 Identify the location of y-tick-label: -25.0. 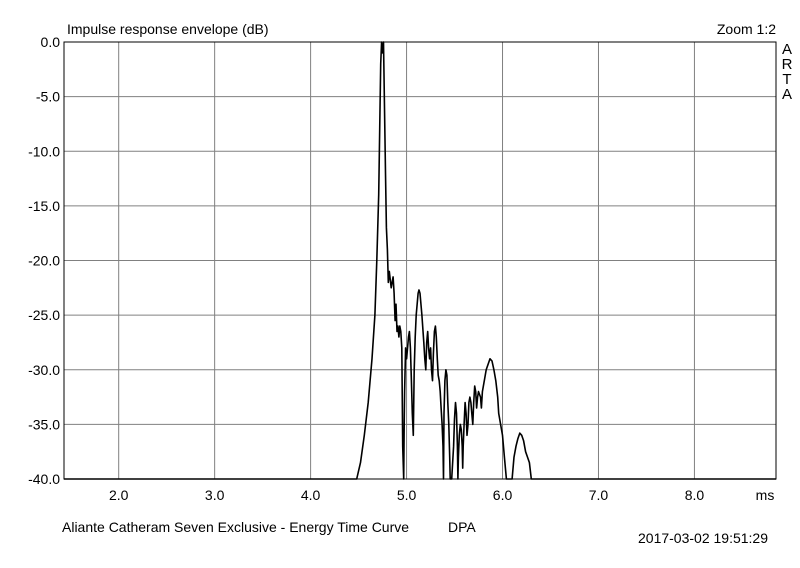
(44, 315).